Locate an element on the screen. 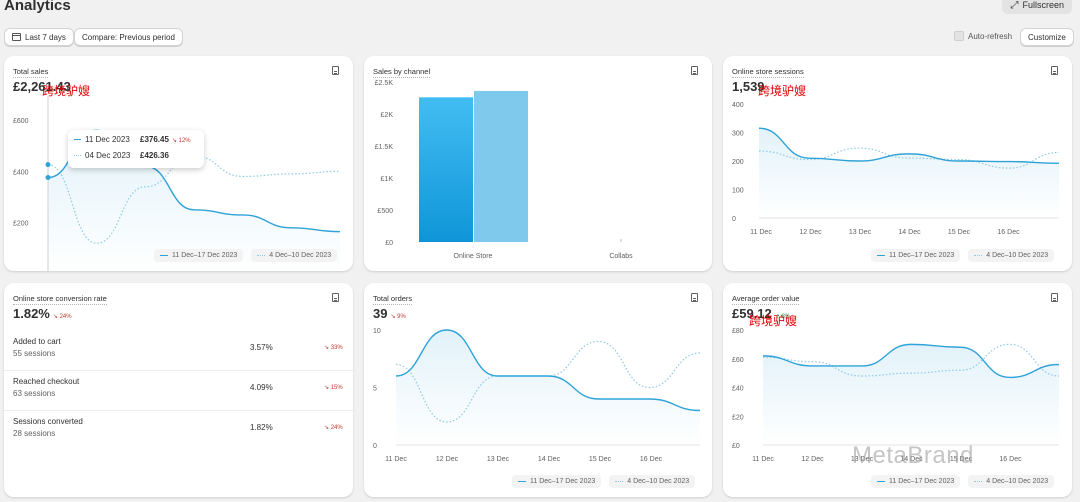 This screenshot has height=502, width=1080. auto-refresh-toggle: Auto-refresh is located at coordinates (983, 36).